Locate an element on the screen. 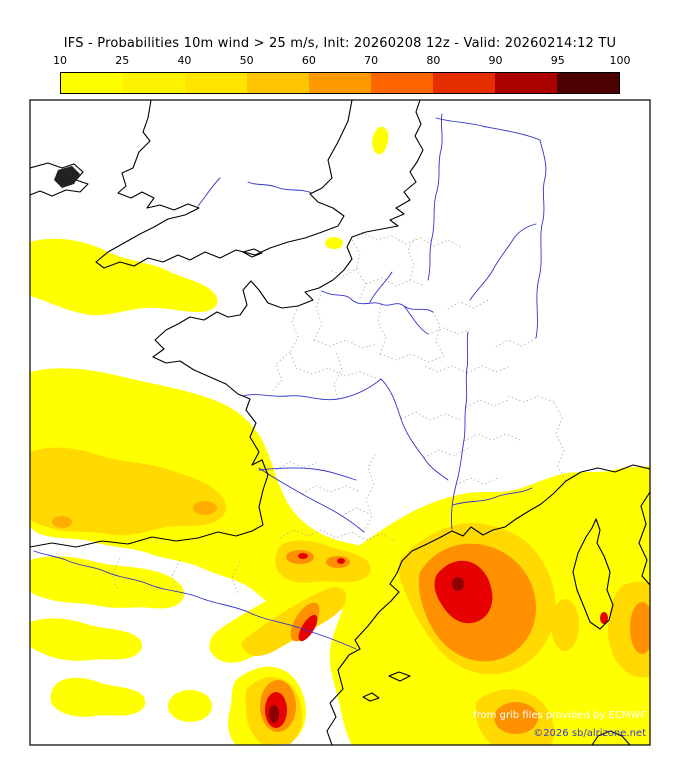  isle-of-wight is located at coordinates (252, 253).